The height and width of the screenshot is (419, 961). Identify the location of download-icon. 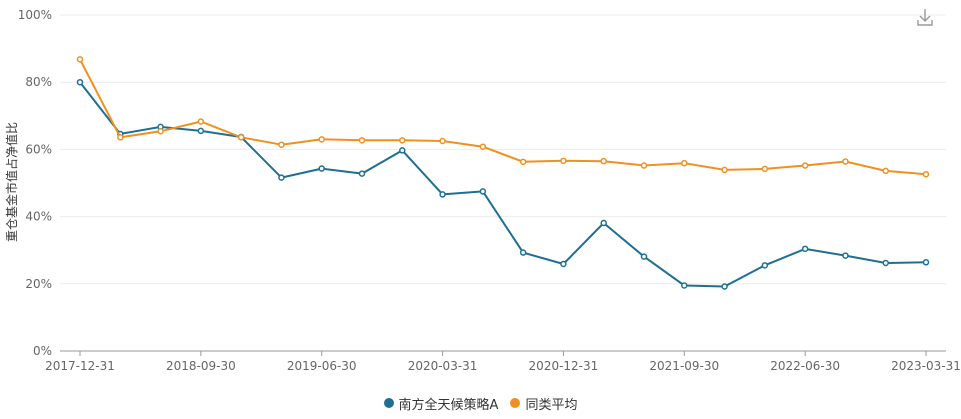
(925, 17).